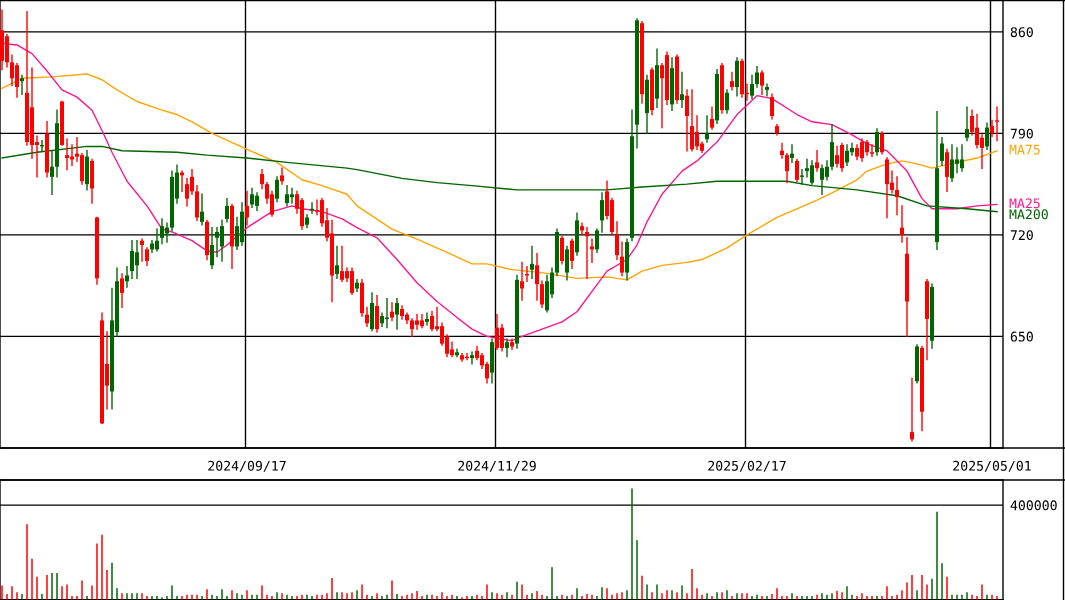 This screenshot has width=1065, height=600. Describe the element at coordinates (1033, 505) in the screenshot. I see `y-tick-label: 400000` at that location.